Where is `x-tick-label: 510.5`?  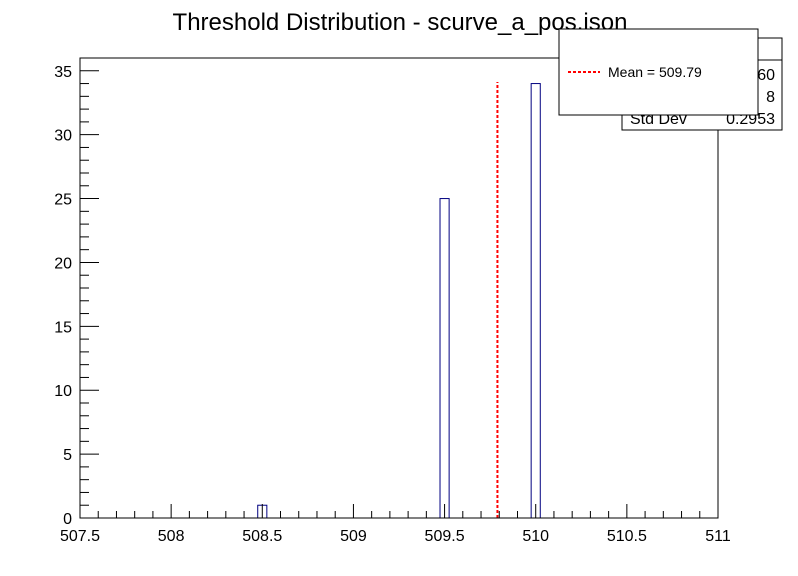
x-tick-label: 510.5 is located at coordinates (627, 536).